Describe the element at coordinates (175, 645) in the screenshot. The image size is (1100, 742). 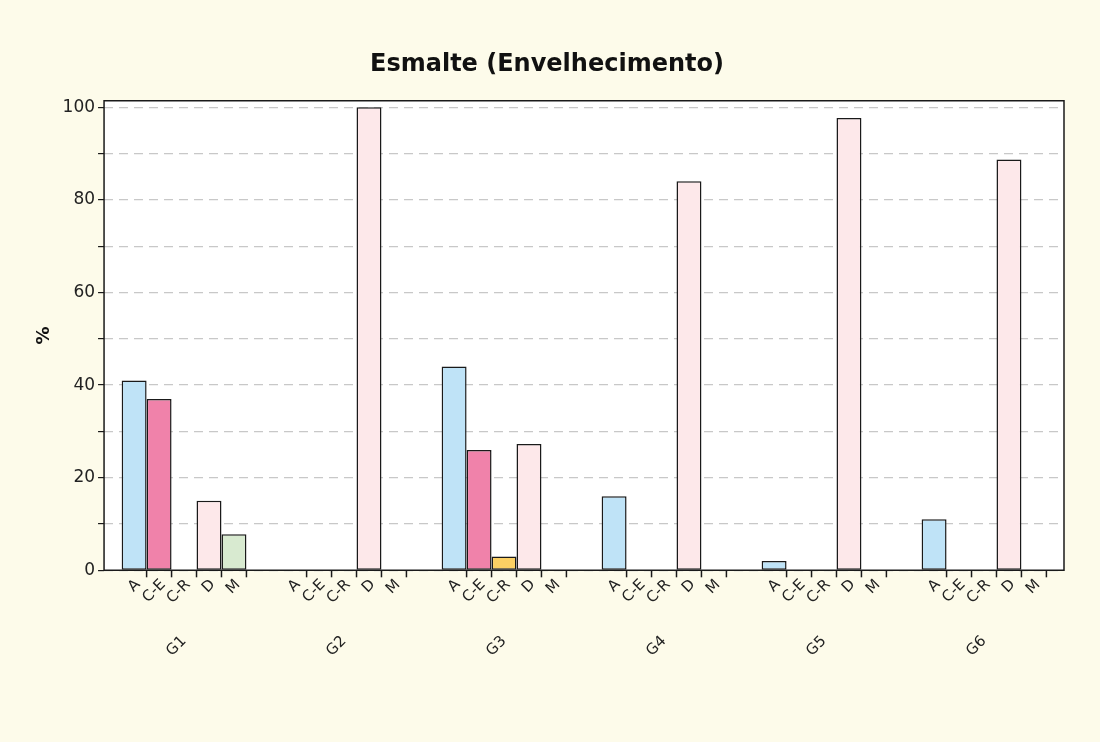
I see `x-tick-label: G1` at that location.